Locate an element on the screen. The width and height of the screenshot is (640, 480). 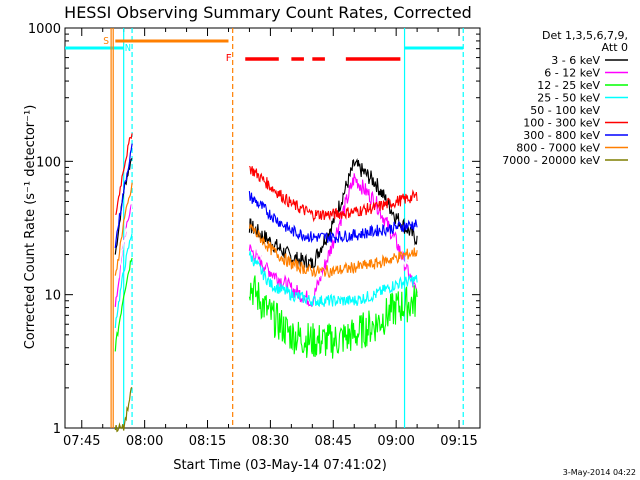
series-7000-20000-kev is located at coordinates (123, 409).